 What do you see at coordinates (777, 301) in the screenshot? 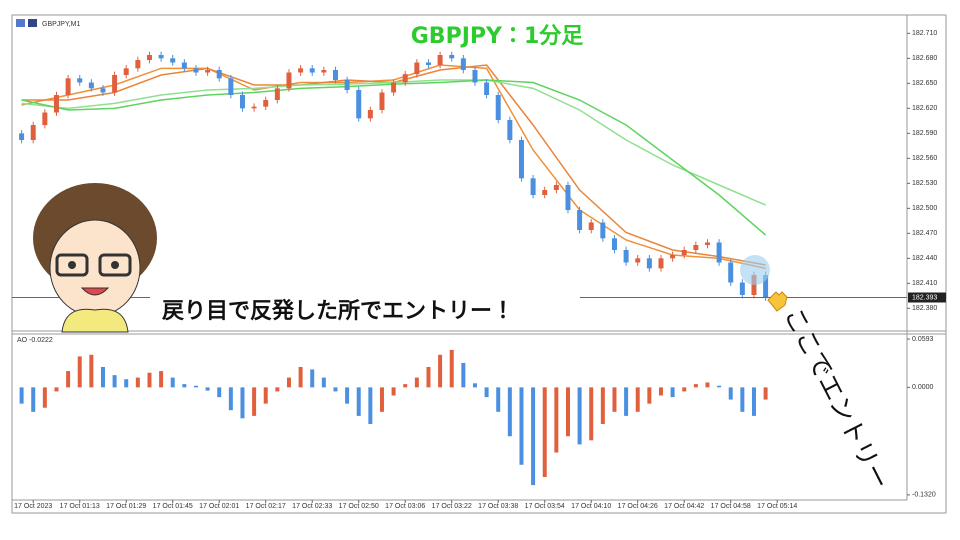
I see `pointer-hand` at bounding box center [777, 301].